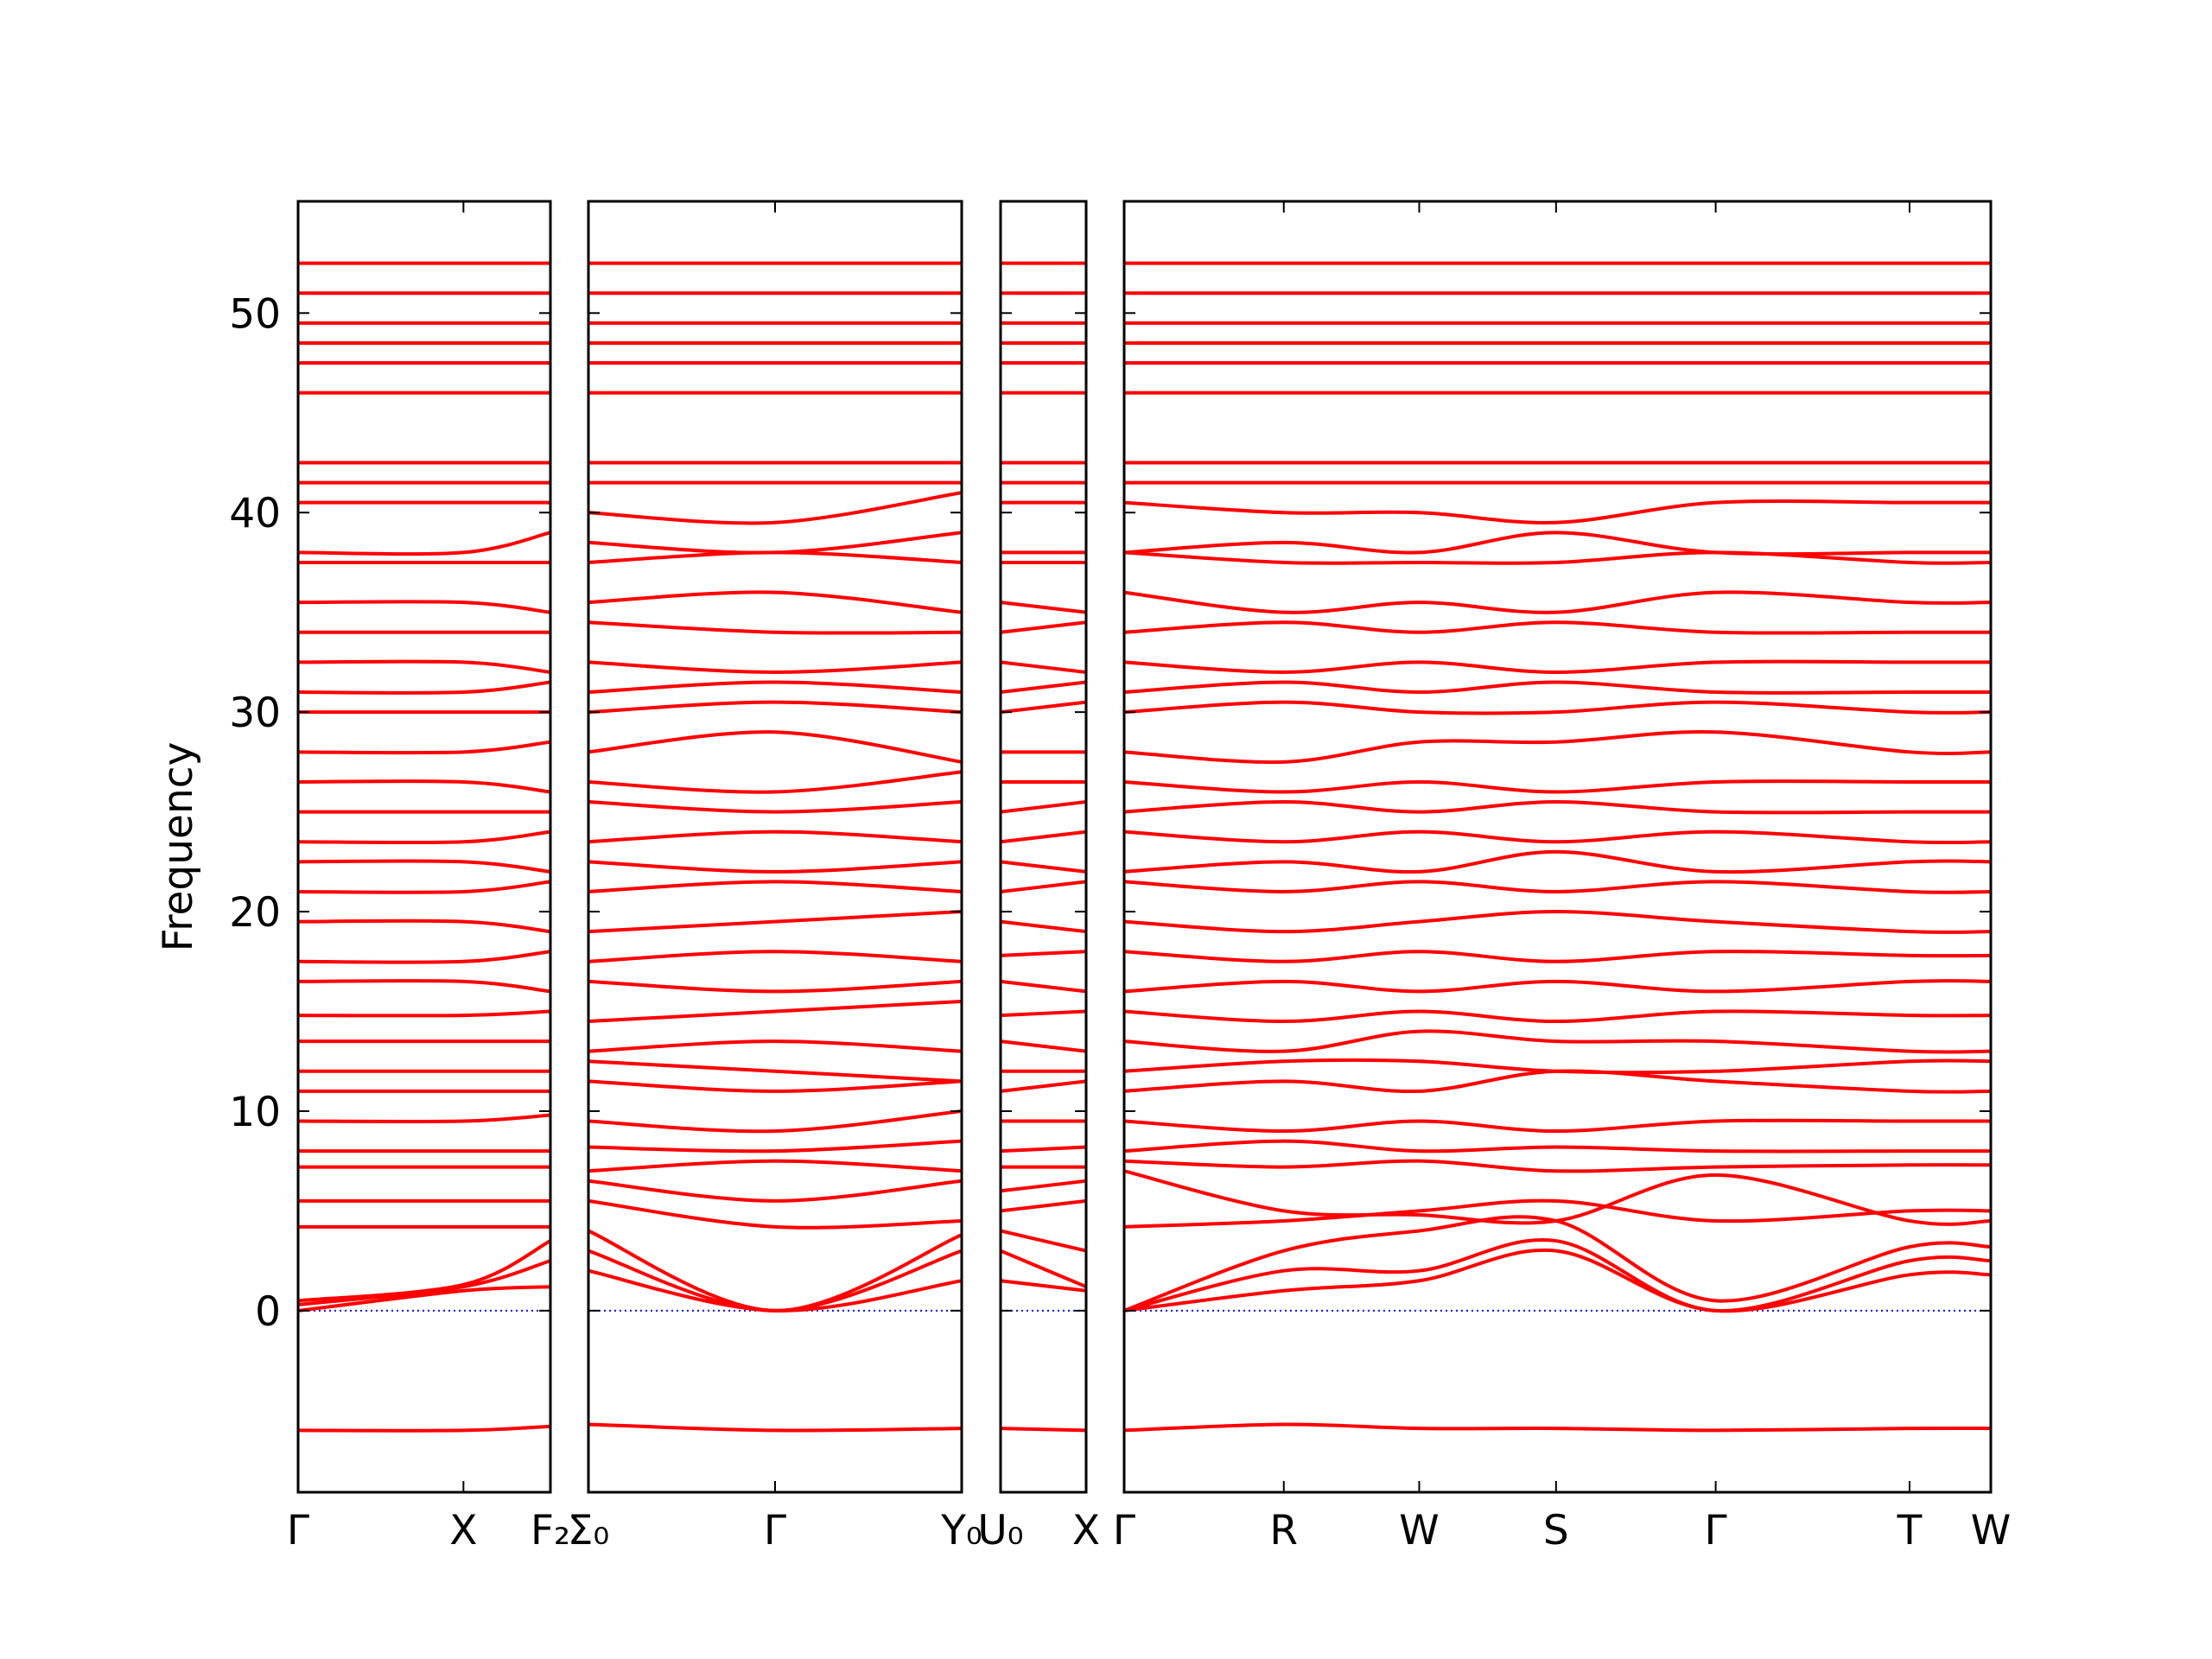 The height and width of the screenshot is (1659, 2212). Describe the element at coordinates (268, 1312) in the screenshot. I see `y-tick-label: 0` at that location.